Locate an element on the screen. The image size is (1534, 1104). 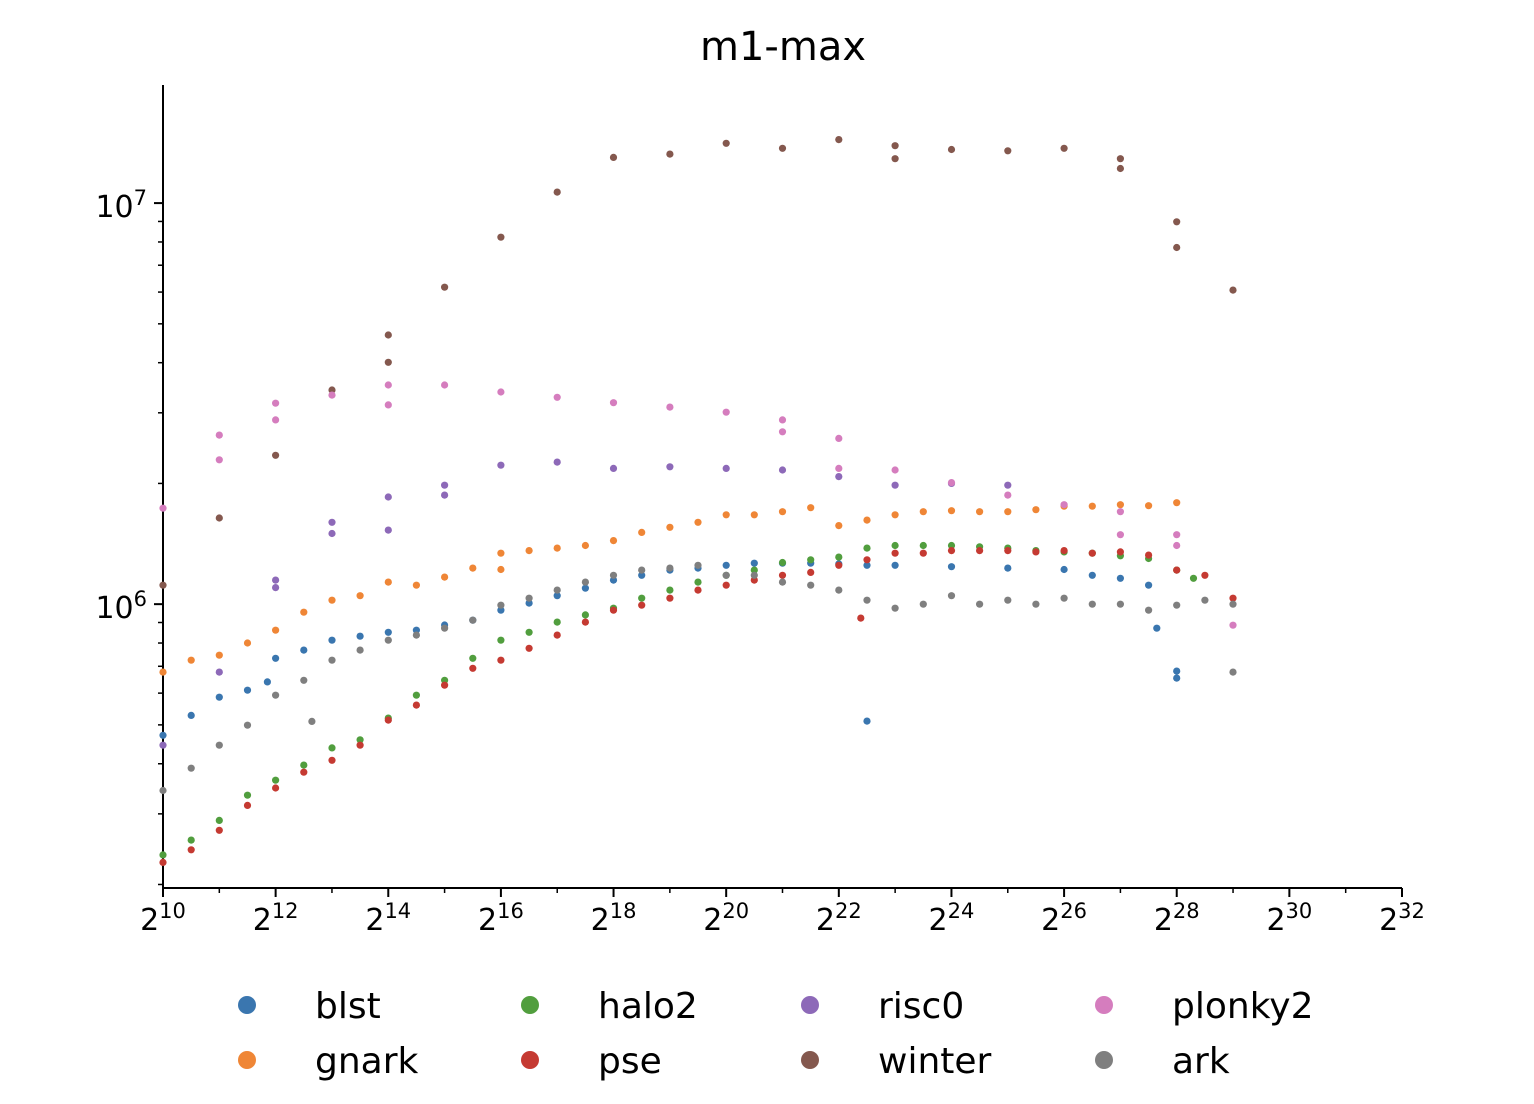
x-tick-label: 226 is located at coordinates (1064, 918).